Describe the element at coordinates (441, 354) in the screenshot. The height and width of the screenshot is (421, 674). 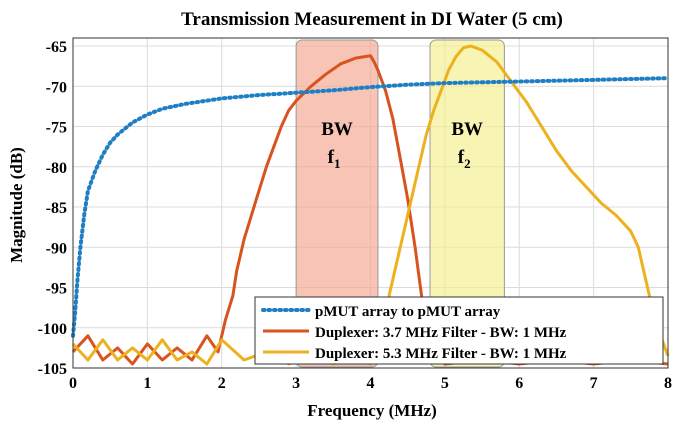
I see `legend-entry: Duplexer: 5.3 MHz Filter - BW: 1 MHz` at that location.